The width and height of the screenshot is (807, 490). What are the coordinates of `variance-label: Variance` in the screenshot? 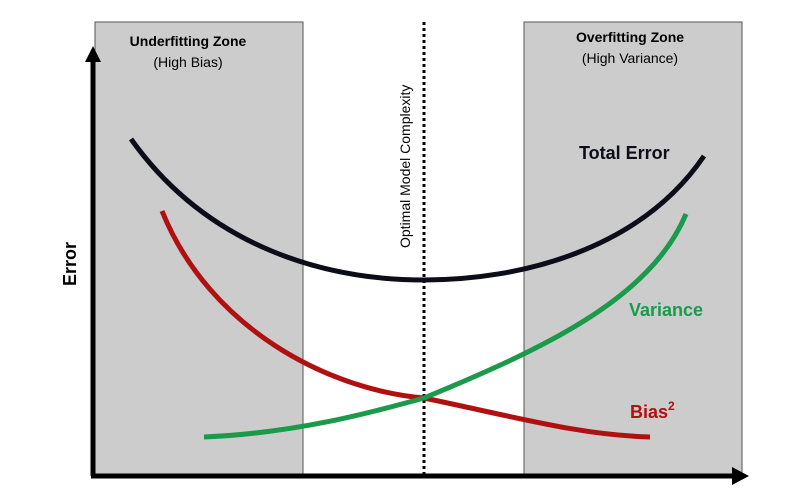 It's located at (666, 310).